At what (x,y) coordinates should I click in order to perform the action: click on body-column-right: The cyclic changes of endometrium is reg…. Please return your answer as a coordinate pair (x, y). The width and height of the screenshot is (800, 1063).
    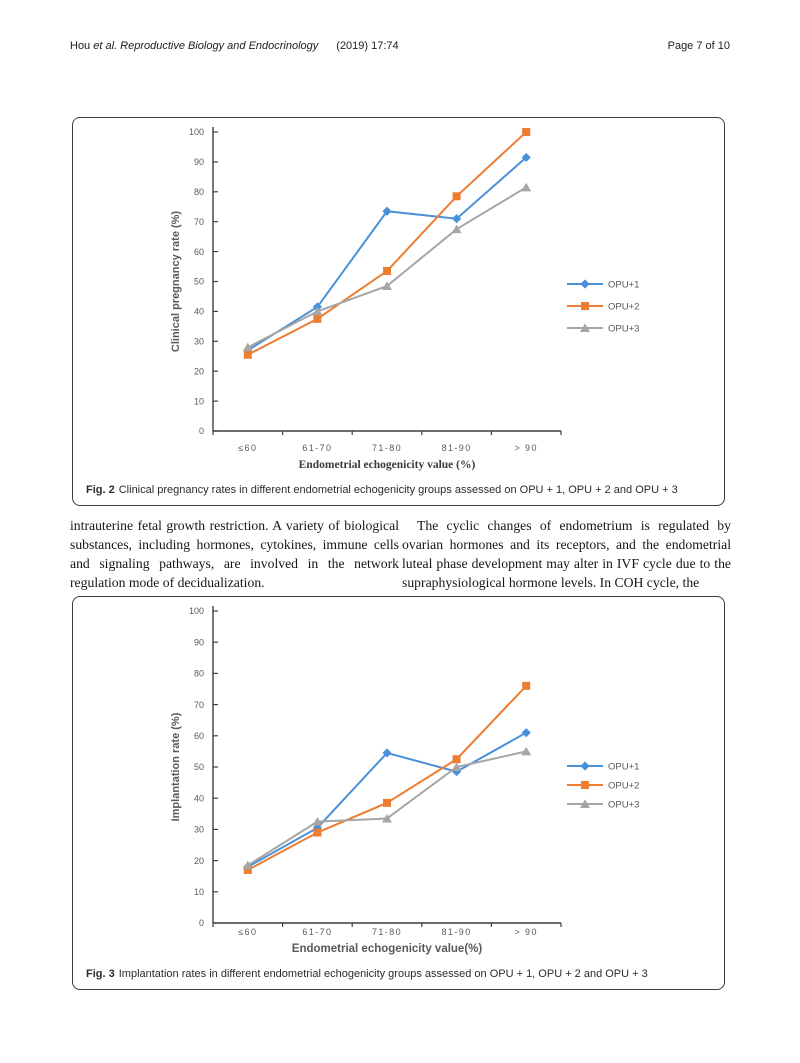
    Looking at the image, I should click on (566, 554).